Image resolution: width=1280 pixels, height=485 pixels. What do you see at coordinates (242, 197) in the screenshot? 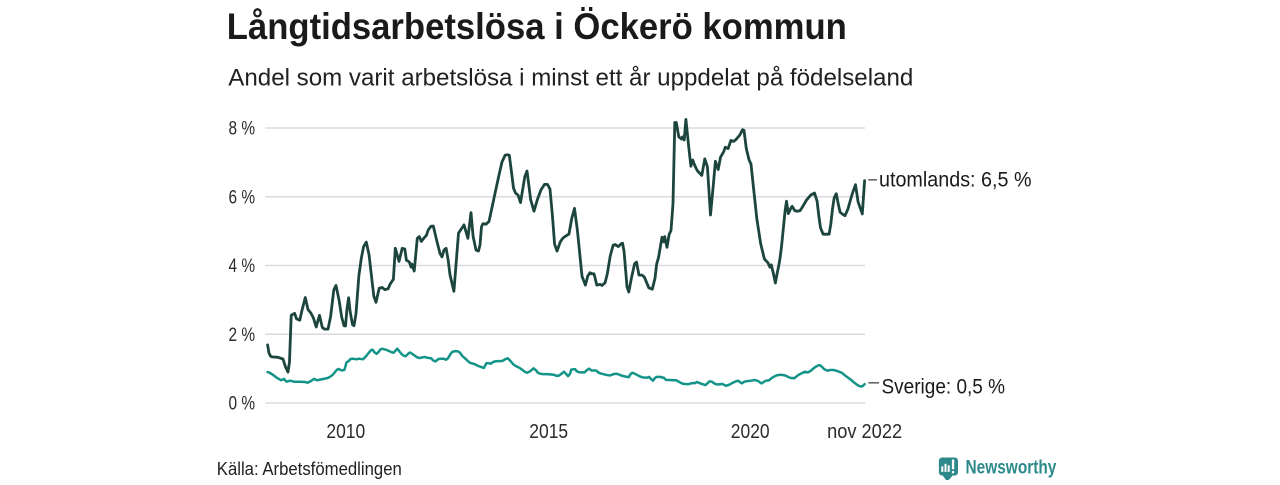
I see `svg-text: 6 %` at bounding box center [242, 197].